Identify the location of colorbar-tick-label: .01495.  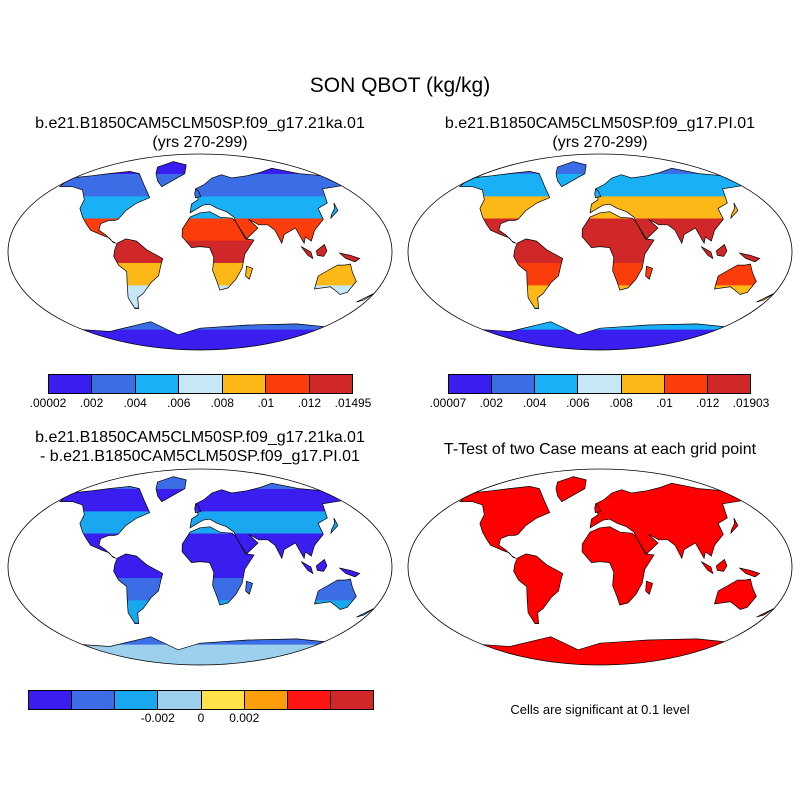
(353, 403).